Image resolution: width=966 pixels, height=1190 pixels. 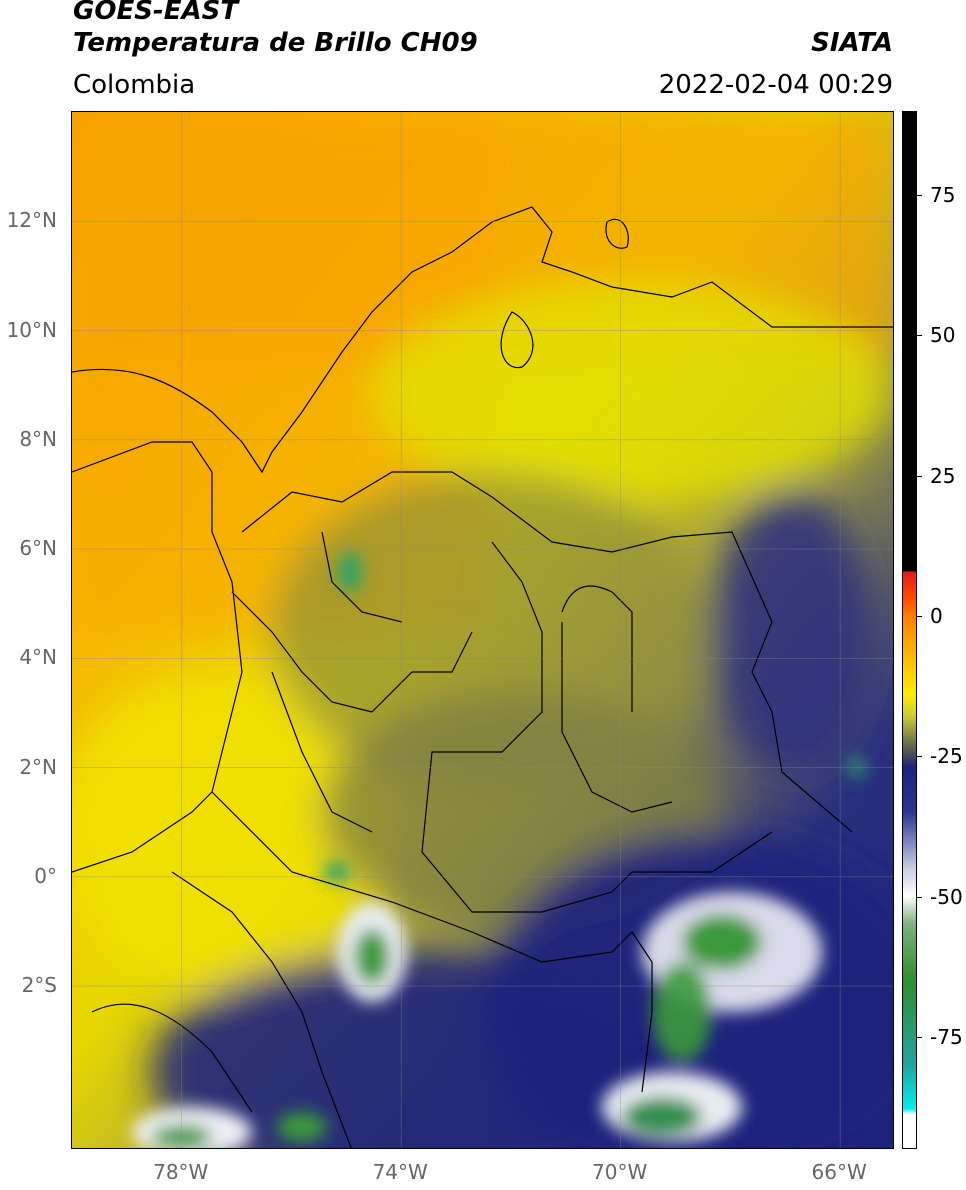 What do you see at coordinates (909, 630) in the screenshot?
I see `colorbar` at bounding box center [909, 630].